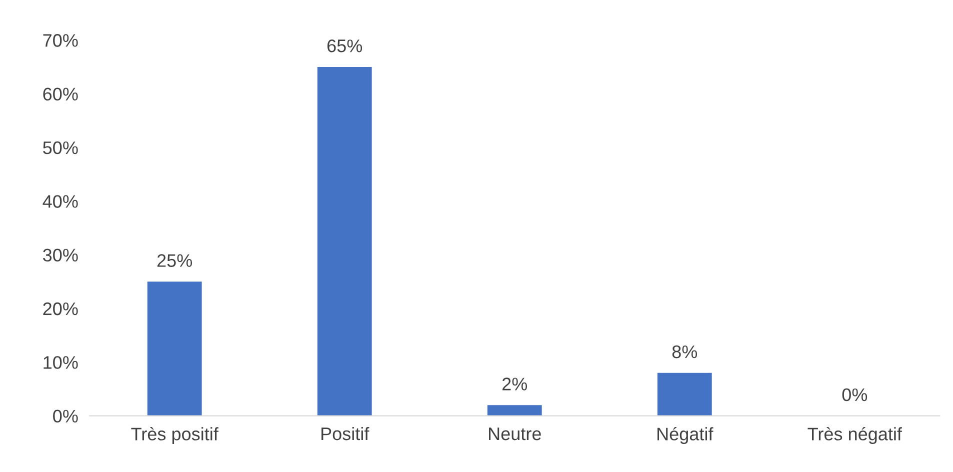  Describe the element at coordinates (515, 384) in the screenshot. I see `data-label: 2%` at that location.